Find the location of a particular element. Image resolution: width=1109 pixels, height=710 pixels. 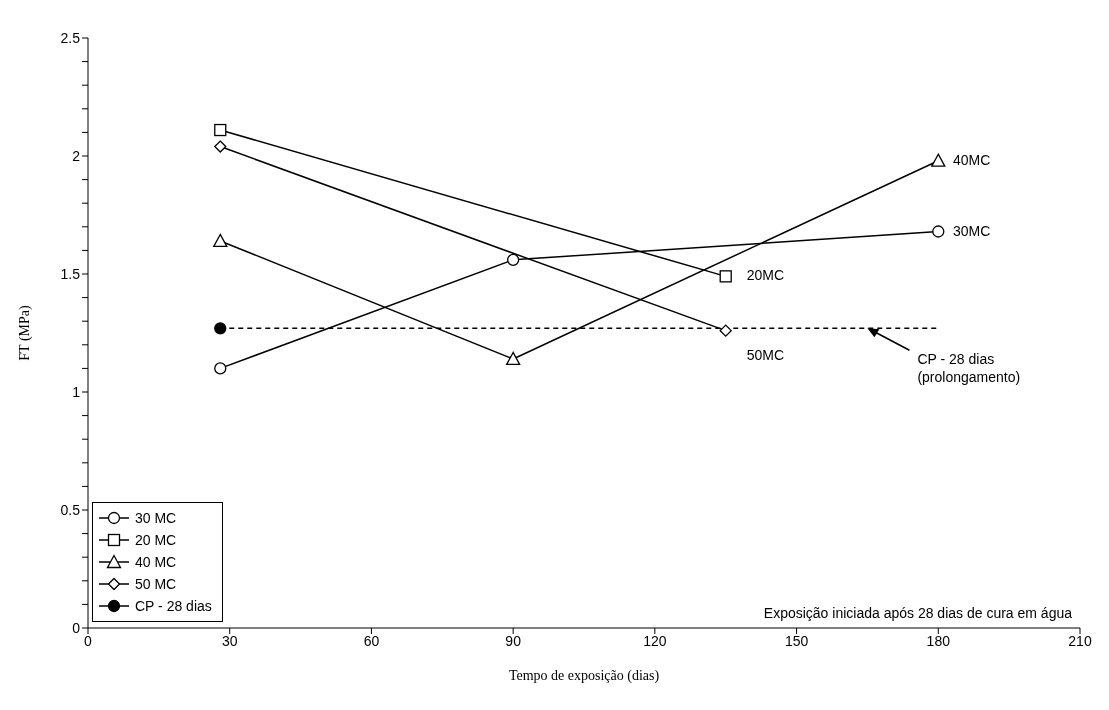

x-tick-label: 180 is located at coordinates (938, 640).